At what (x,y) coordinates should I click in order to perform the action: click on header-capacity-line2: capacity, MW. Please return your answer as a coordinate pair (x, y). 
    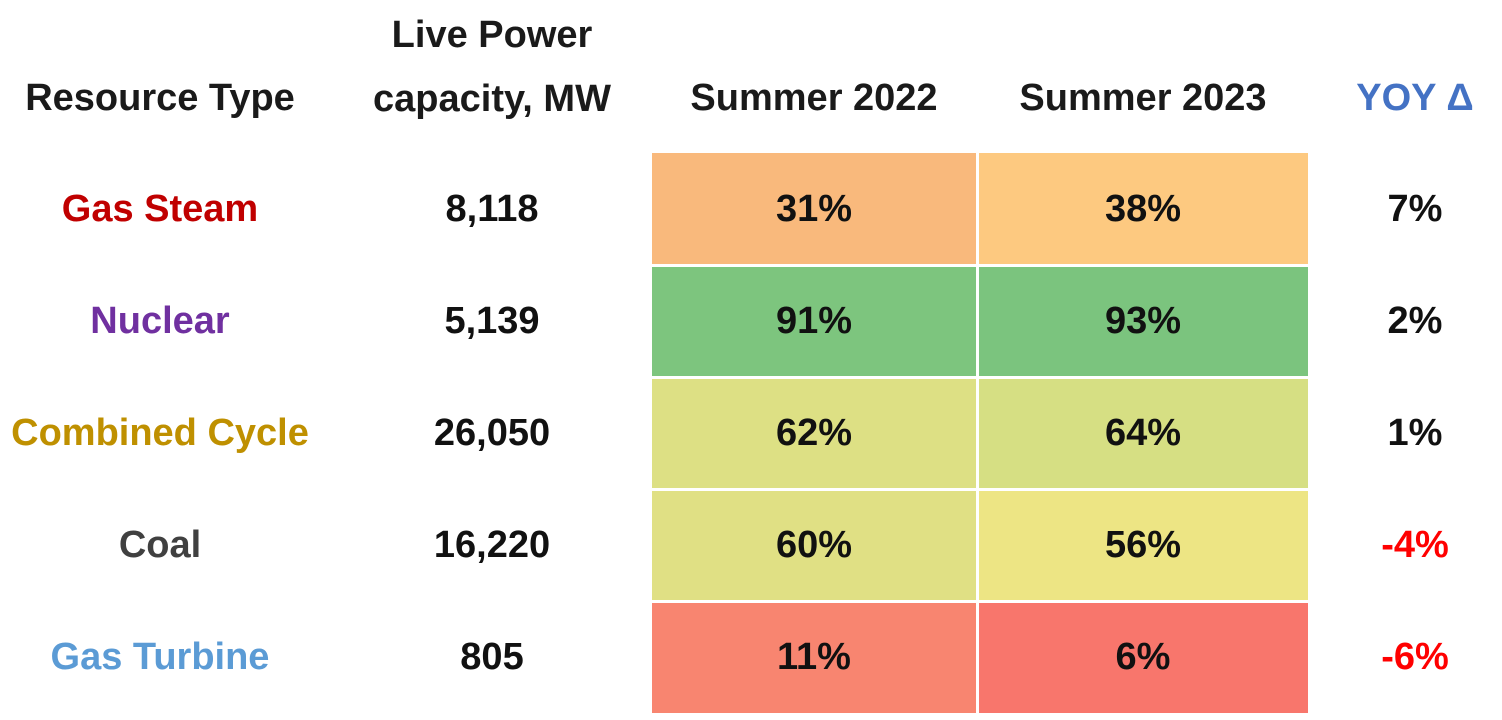
    Looking at the image, I should click on (492, 99).